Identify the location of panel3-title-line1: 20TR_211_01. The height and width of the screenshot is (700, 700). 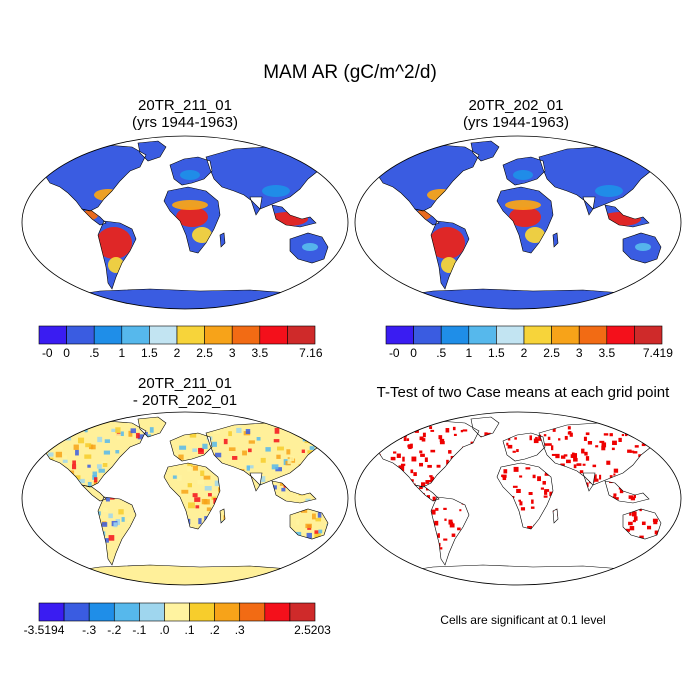
(185, 383).